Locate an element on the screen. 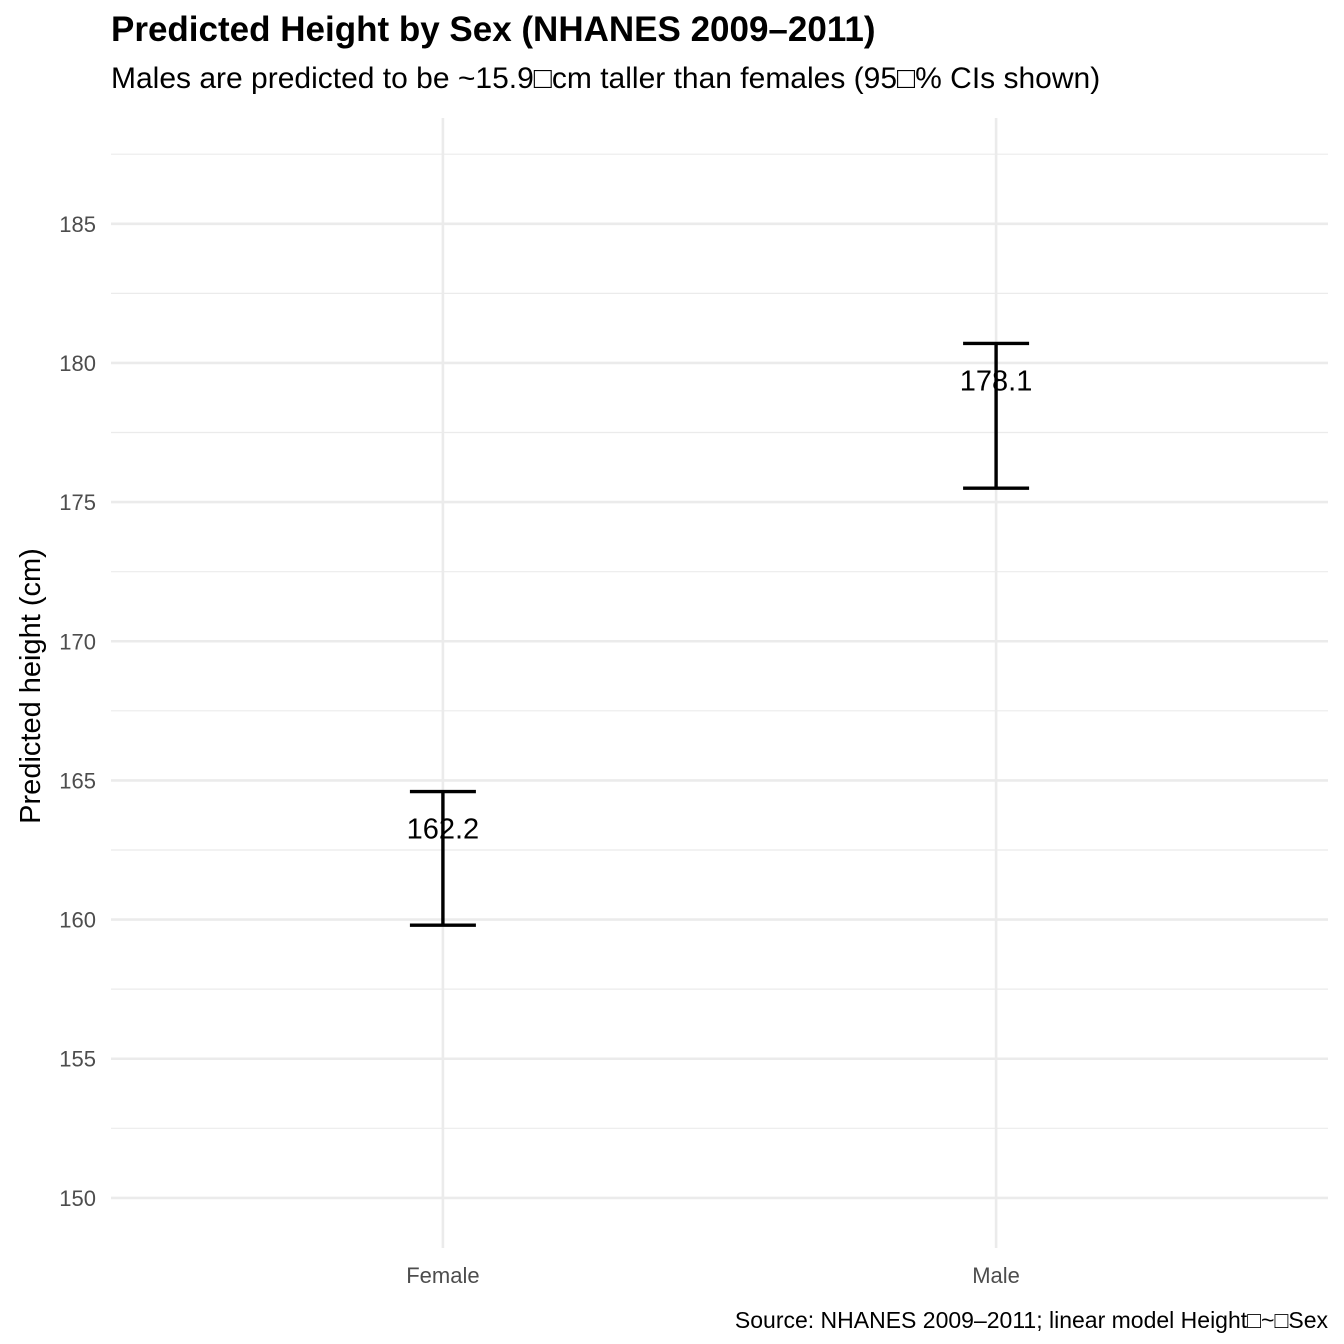 This screenshot has height=1344, width=1344. estimate-label-male: 178.1 is located at coordinates (996, 381).